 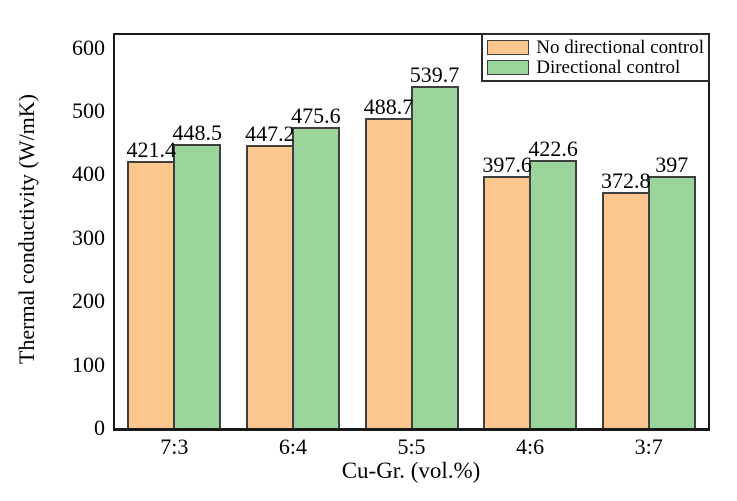 I want to click on legend-item-no-directional-control: No directional control, so click(x=595, y=47).